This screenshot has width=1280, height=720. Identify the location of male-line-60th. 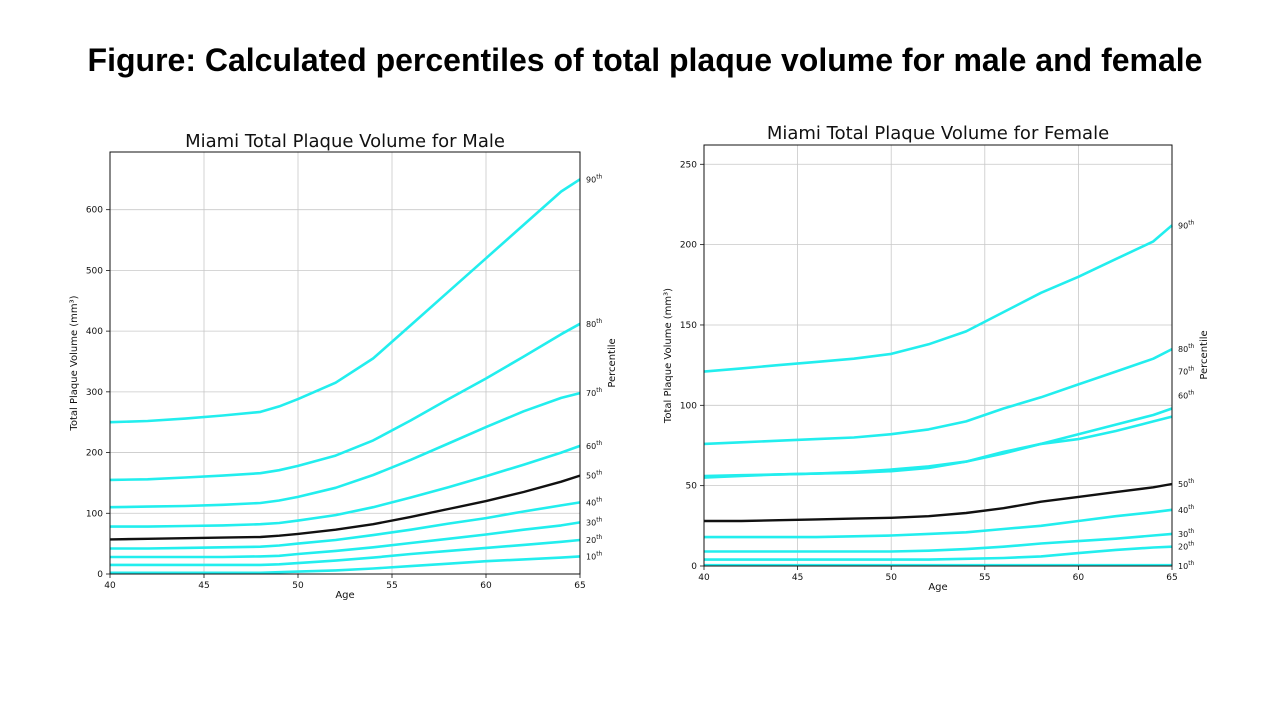
(345, 486).